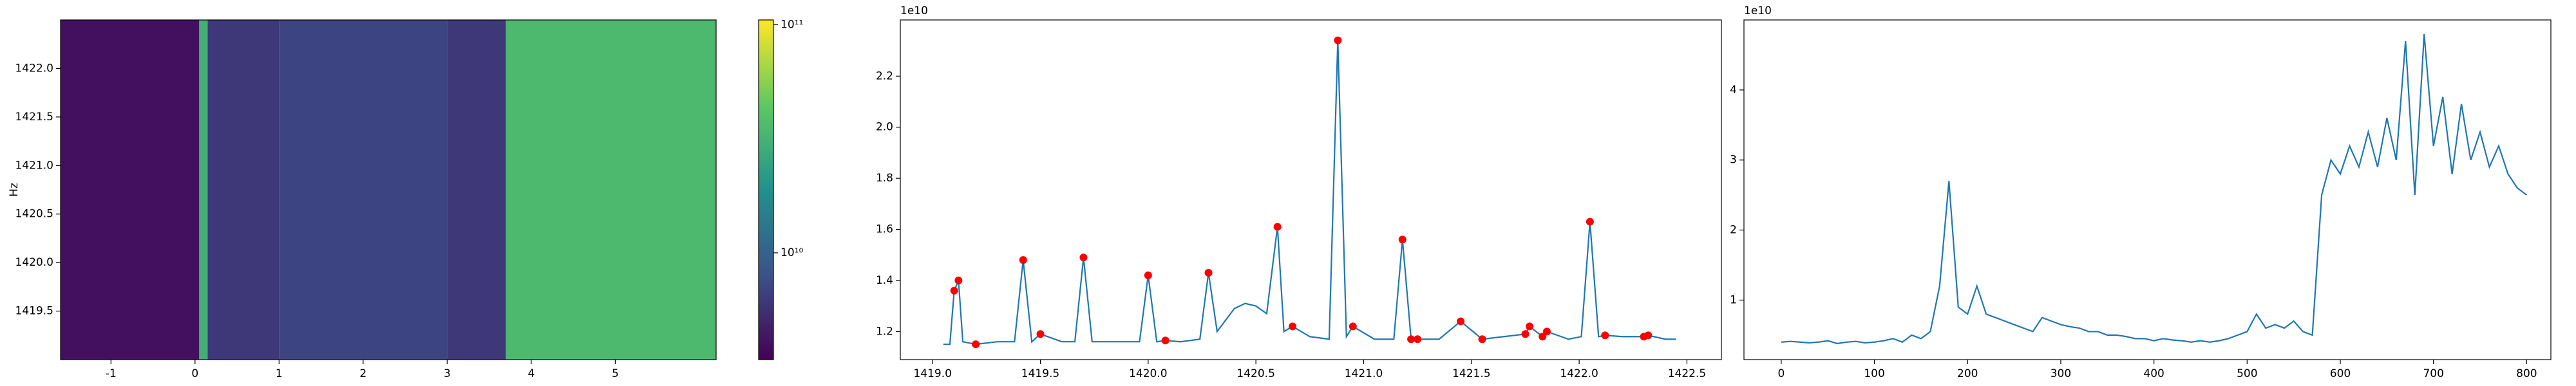  I want to click on y-tick-label: 1.8, so click(884, 178).